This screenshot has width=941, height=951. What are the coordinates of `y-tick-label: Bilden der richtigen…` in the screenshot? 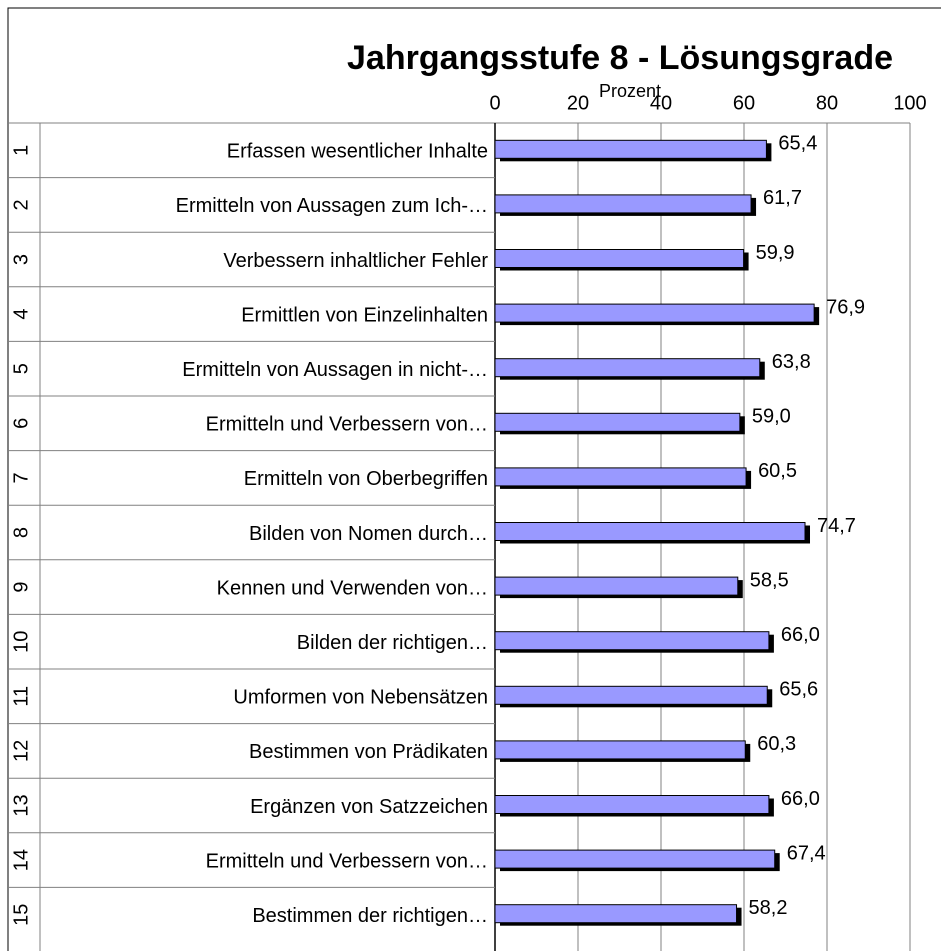 It's located at (392, 643).